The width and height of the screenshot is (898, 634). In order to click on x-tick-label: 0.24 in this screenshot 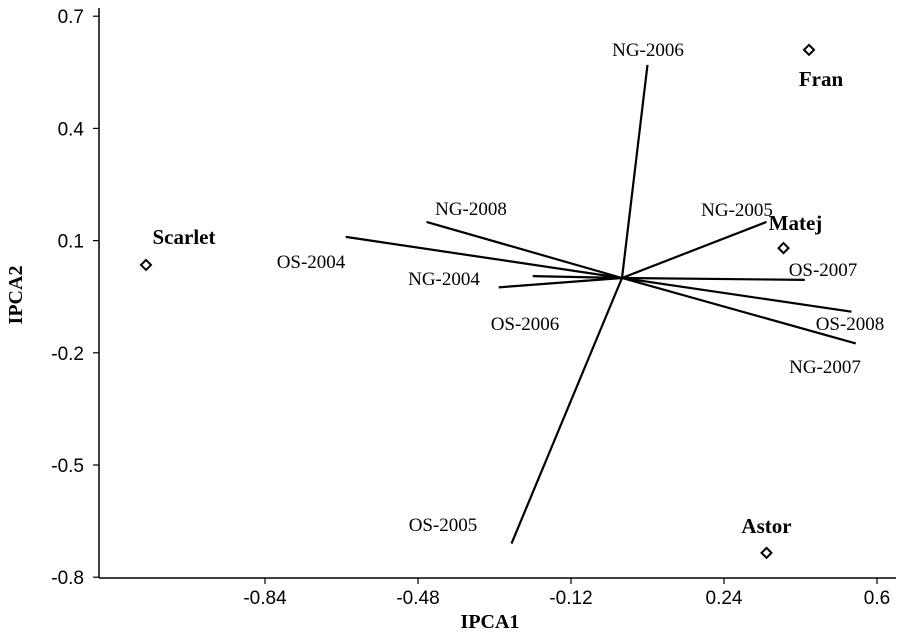, I will do `click(724, 598)`.